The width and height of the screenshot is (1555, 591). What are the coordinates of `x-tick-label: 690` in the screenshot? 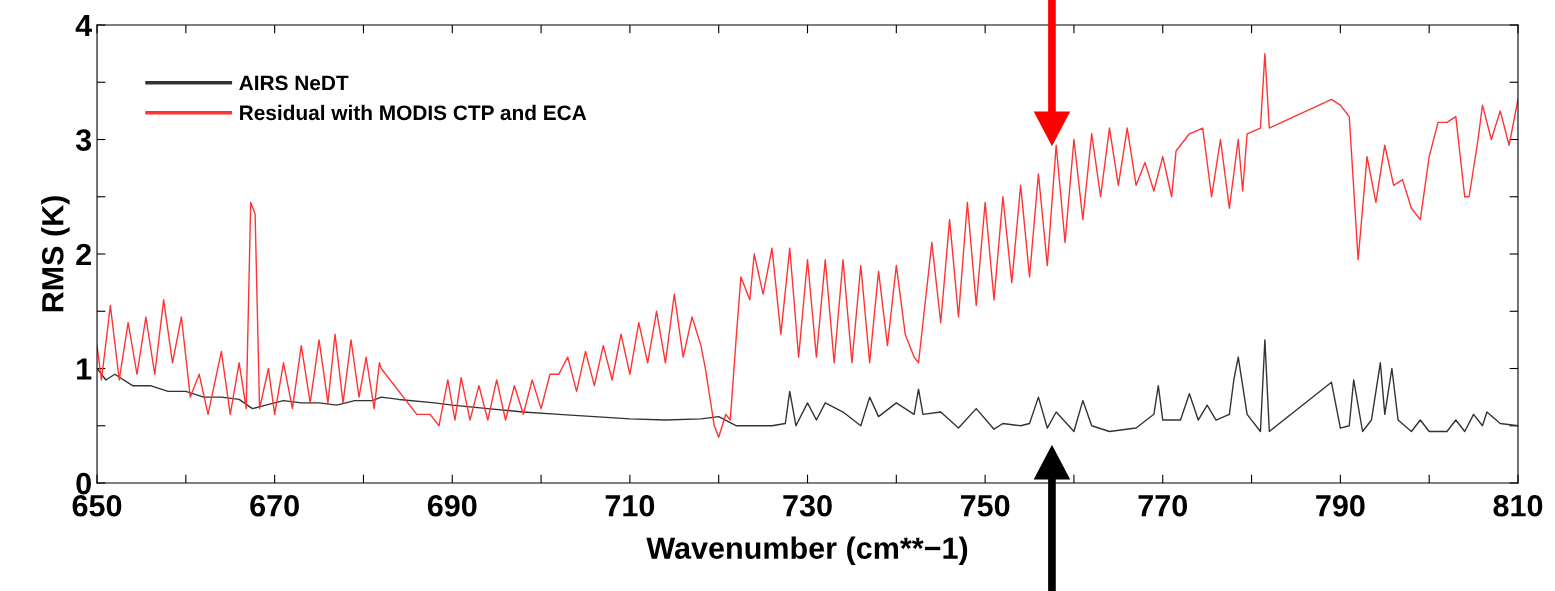 It's located at (452, 505).